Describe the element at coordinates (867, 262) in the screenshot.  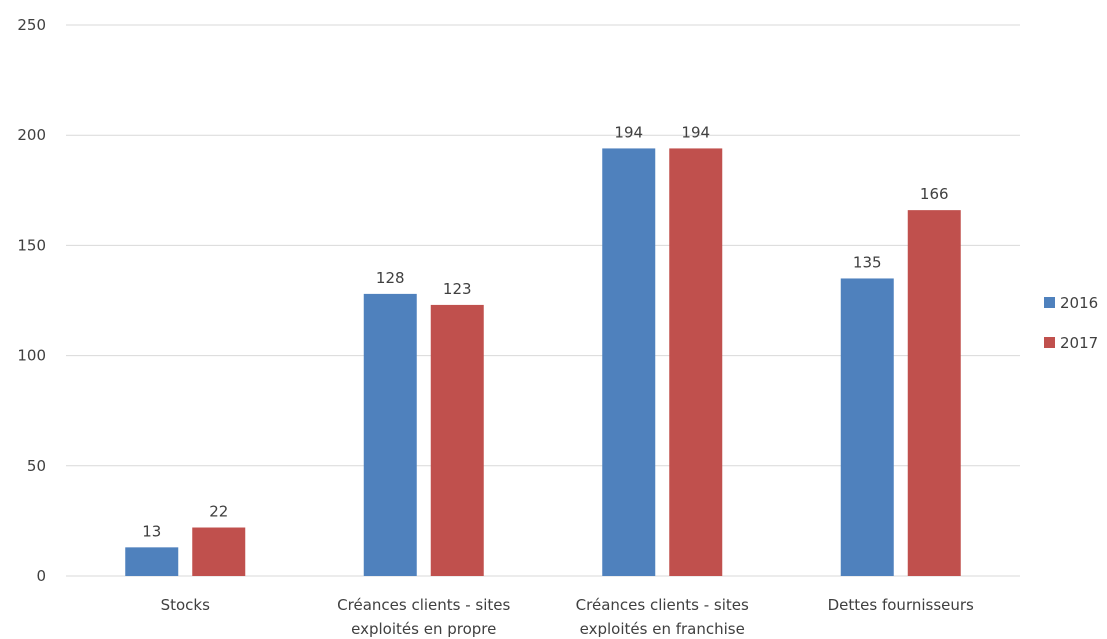
I see `data-label-2016-3: 135` at that location.